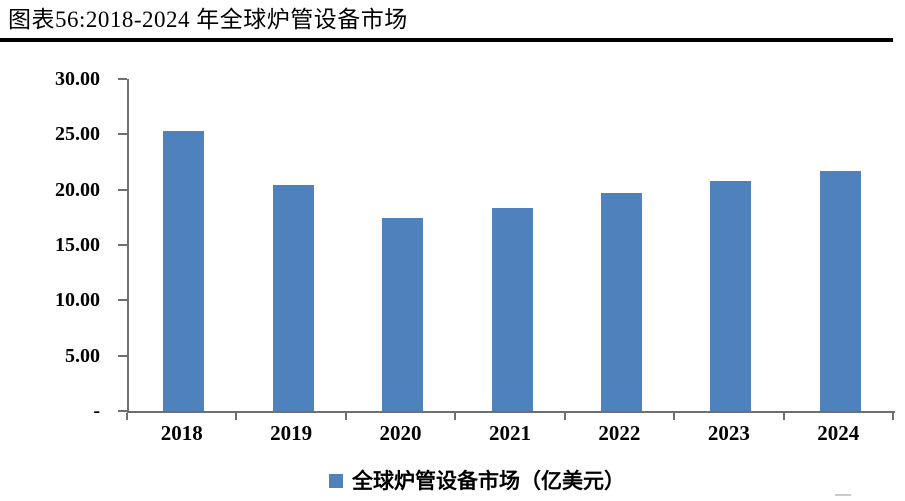 The height and width of the screenshot is (501, 905). What do you see at coordinates (77, 189) in the screenshot?
I see `y-axis-tick-label: 20.00` at bounding box center [77, 189].